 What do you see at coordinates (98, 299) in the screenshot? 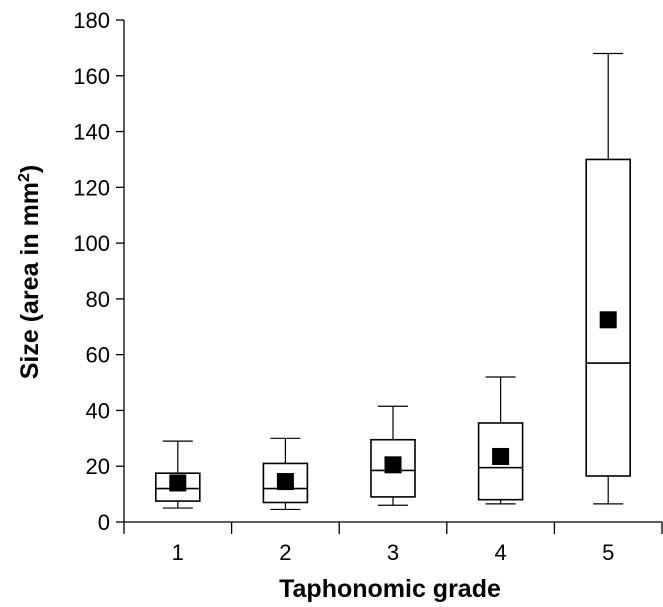
I see `y-tick-label: 80` at bounding box center [98, 299].